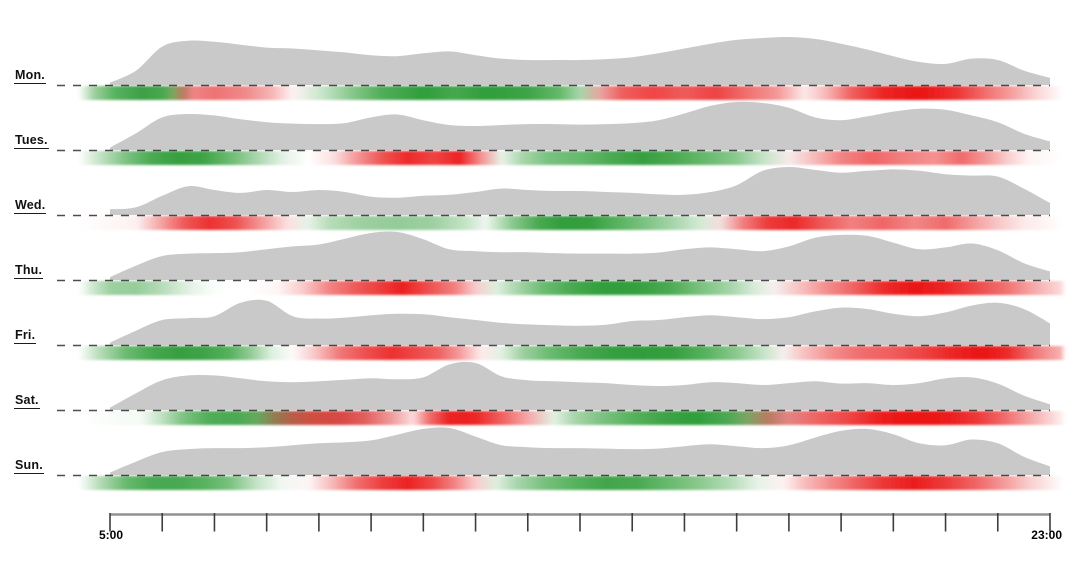 The image size is (1086, 587). I want to click on axis-label-end: 23:00, so click(1046, 535).